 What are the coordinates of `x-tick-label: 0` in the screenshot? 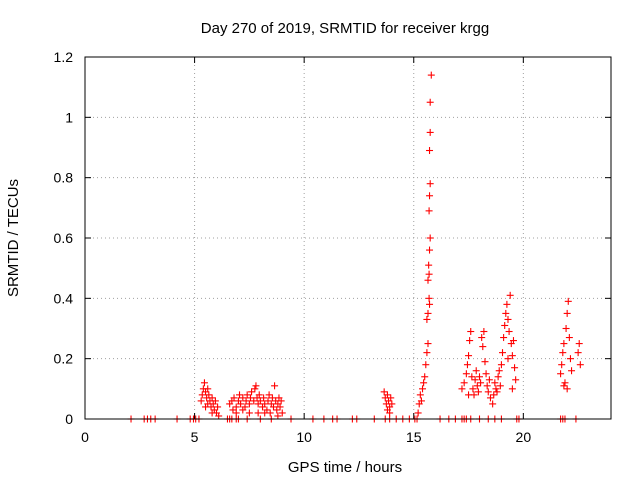 It's located at (85, 437).